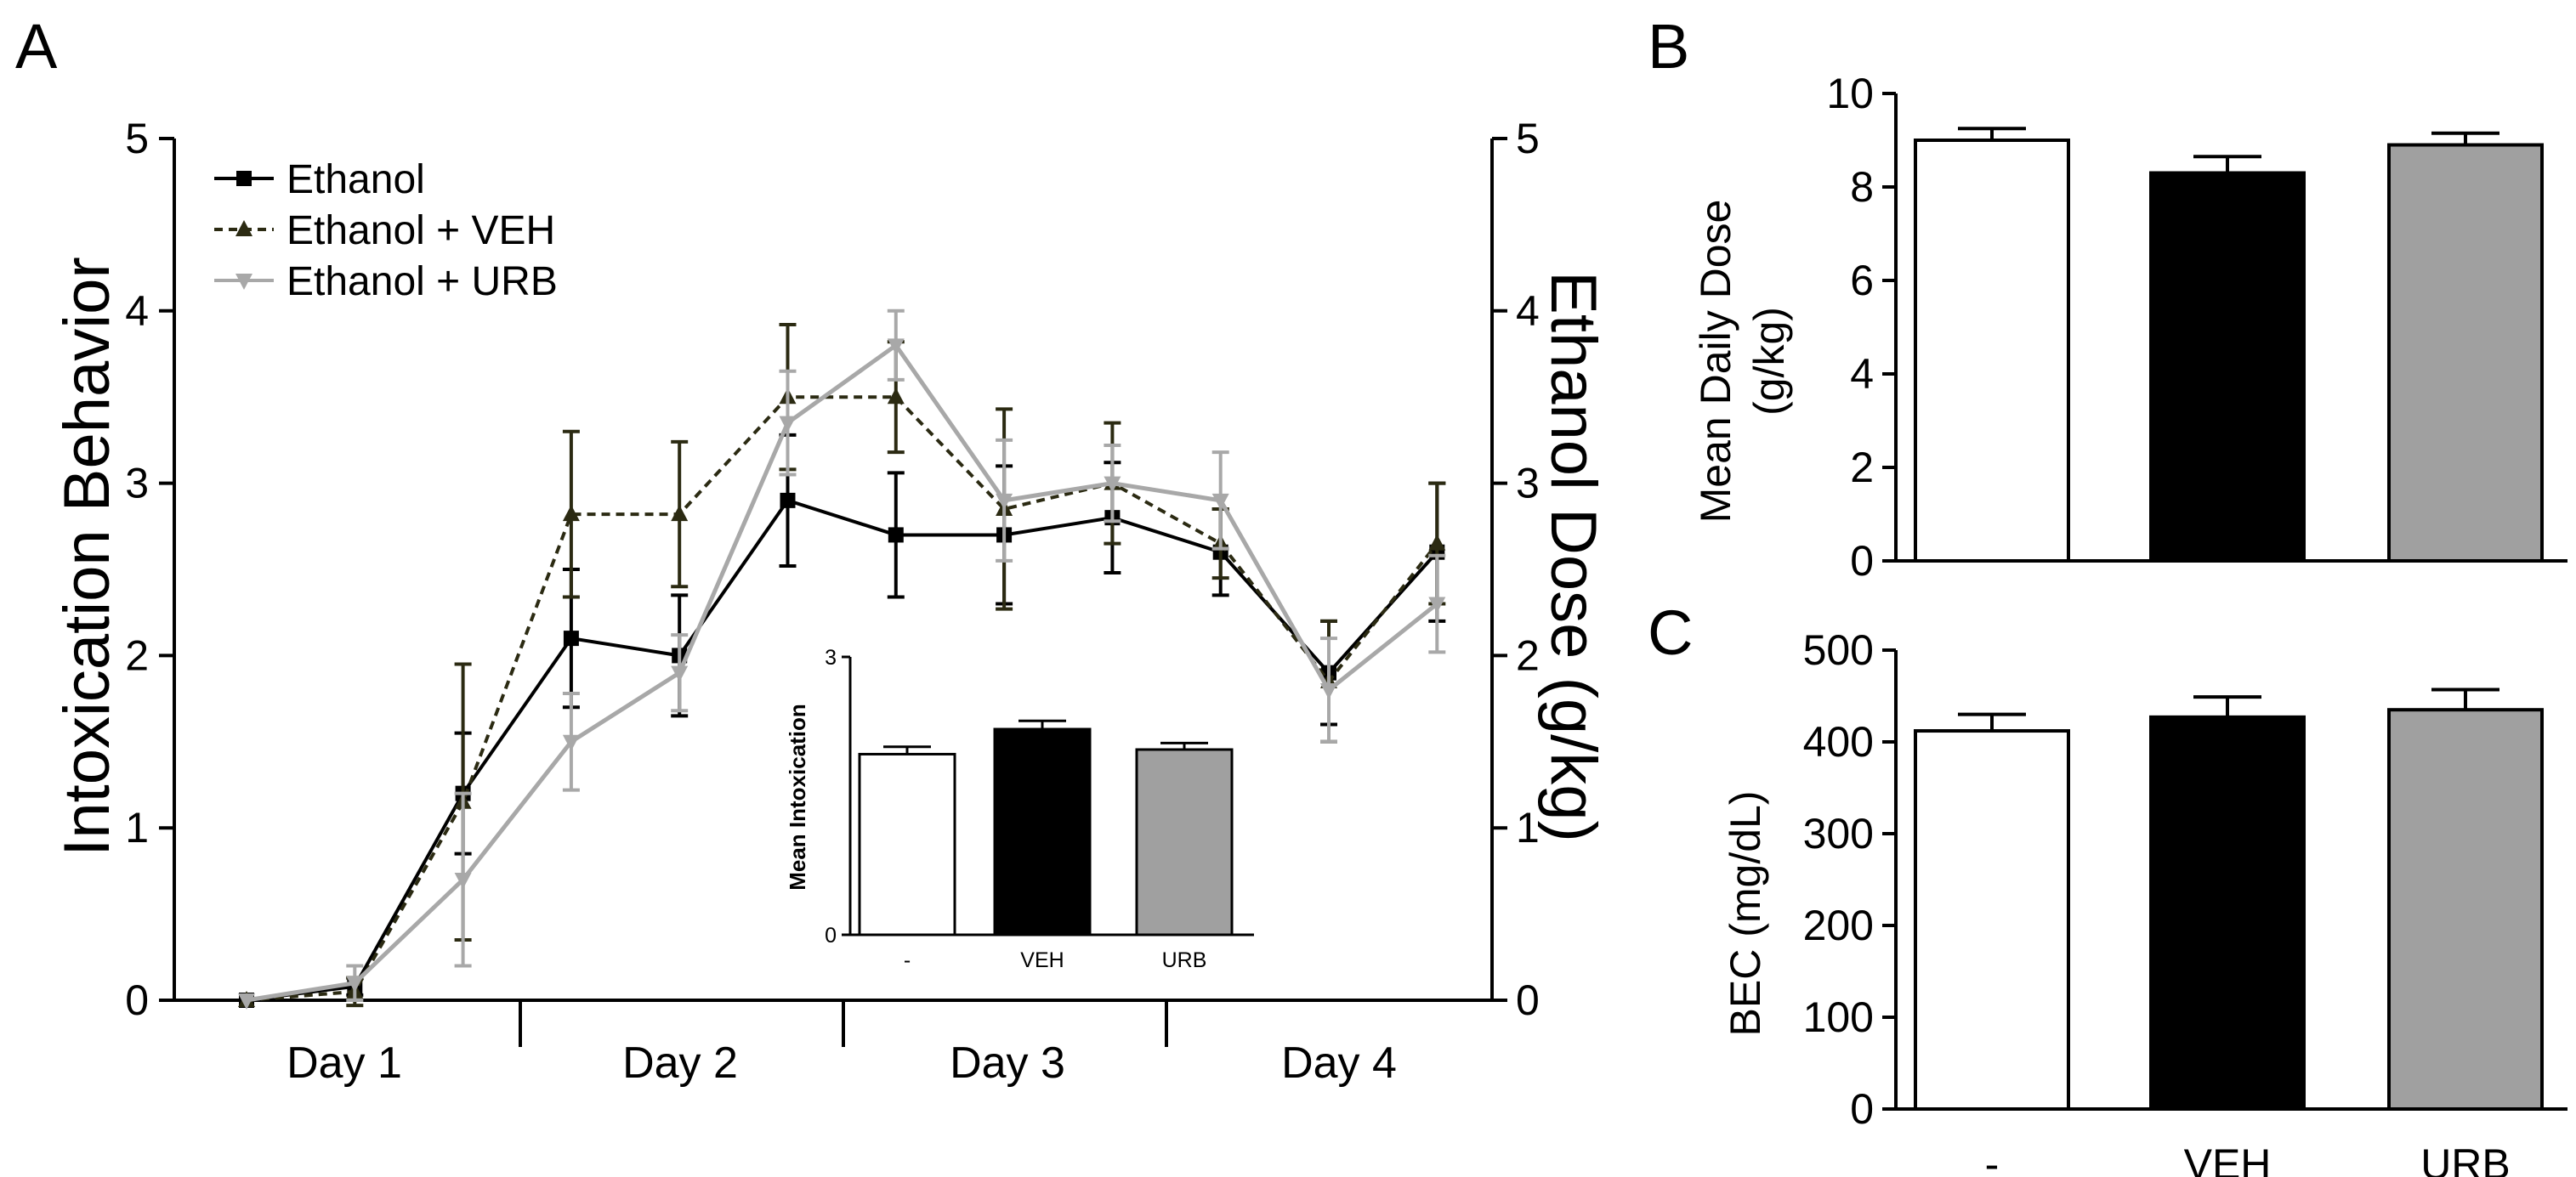 The image size is (2576, 1177). Describe the element at coordinates (1839, 833) in the screenshot. I see `panel-c-y-tick-label: 300` at that location.